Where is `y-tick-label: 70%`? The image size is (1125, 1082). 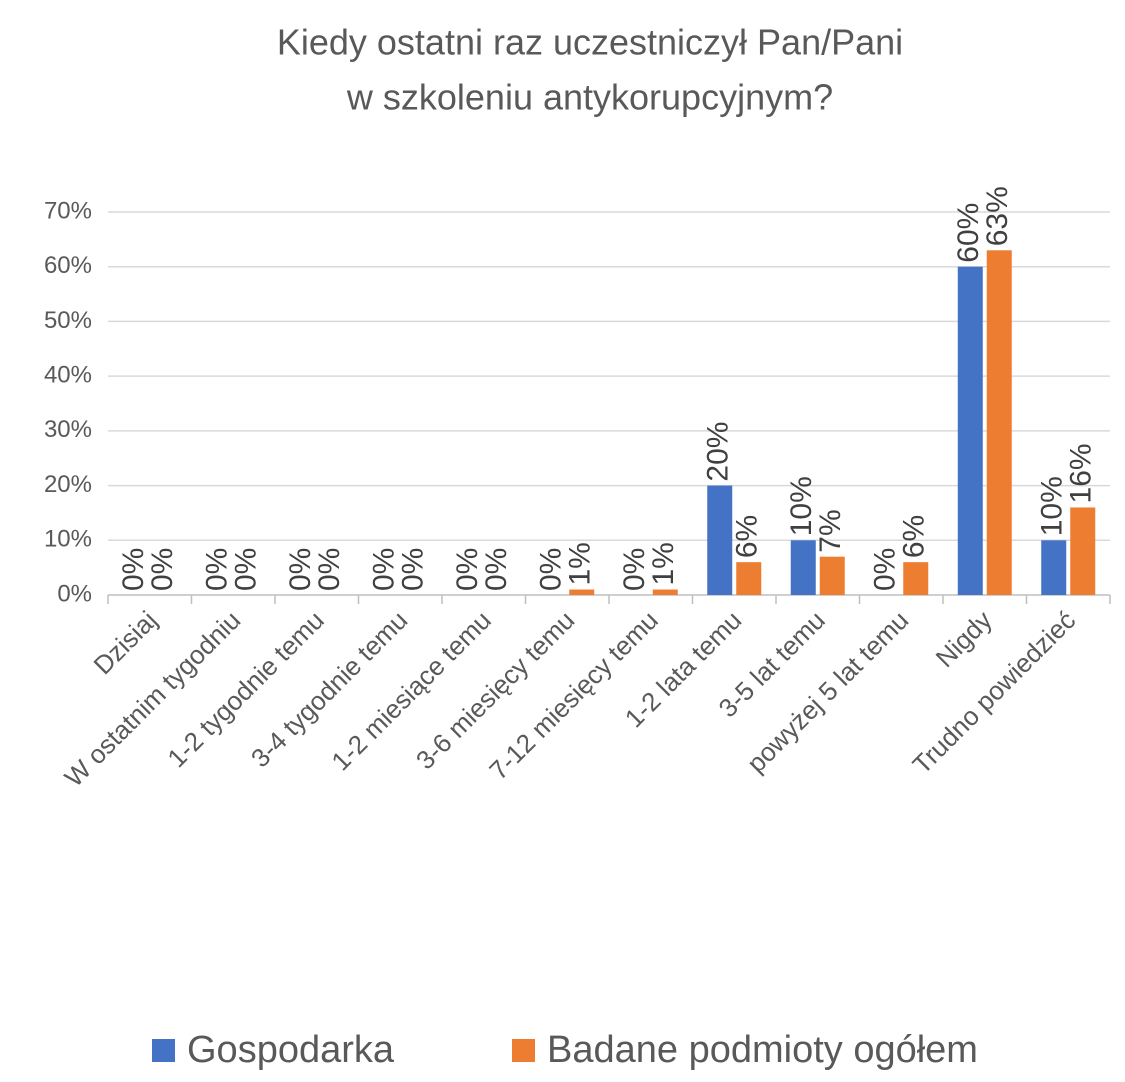
y-tick-label: 70% is located at coordinates (68, 210).